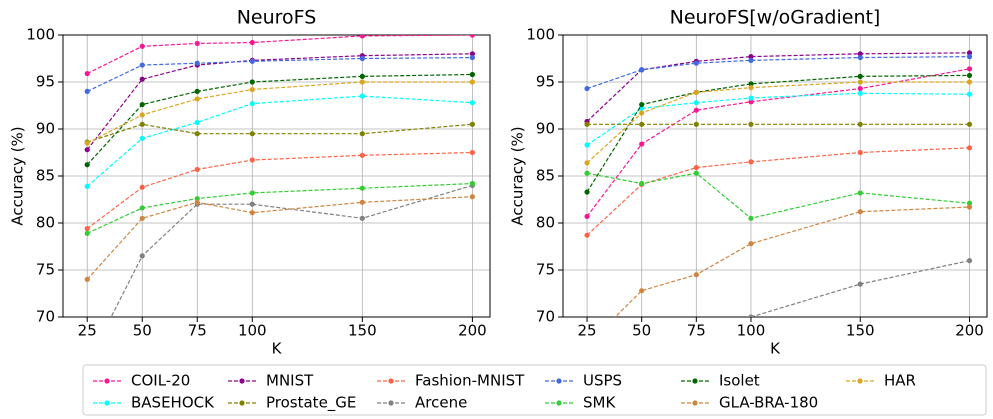 The height and width of the screenshot is (419, 993). Describe the element at coordinates (277, 18) in the screenshot. I see `chart-title: NeuroFS` at that location.